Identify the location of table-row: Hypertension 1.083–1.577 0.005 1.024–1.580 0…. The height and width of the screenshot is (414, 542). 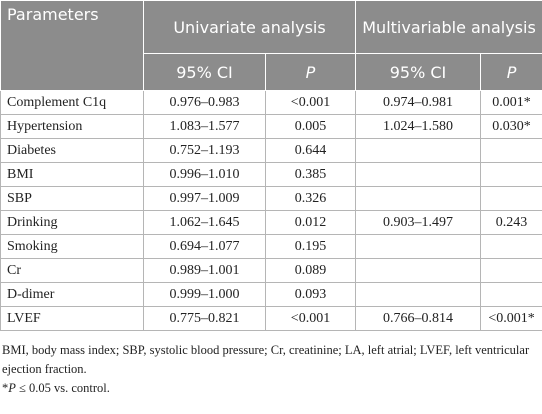
(271, 126).